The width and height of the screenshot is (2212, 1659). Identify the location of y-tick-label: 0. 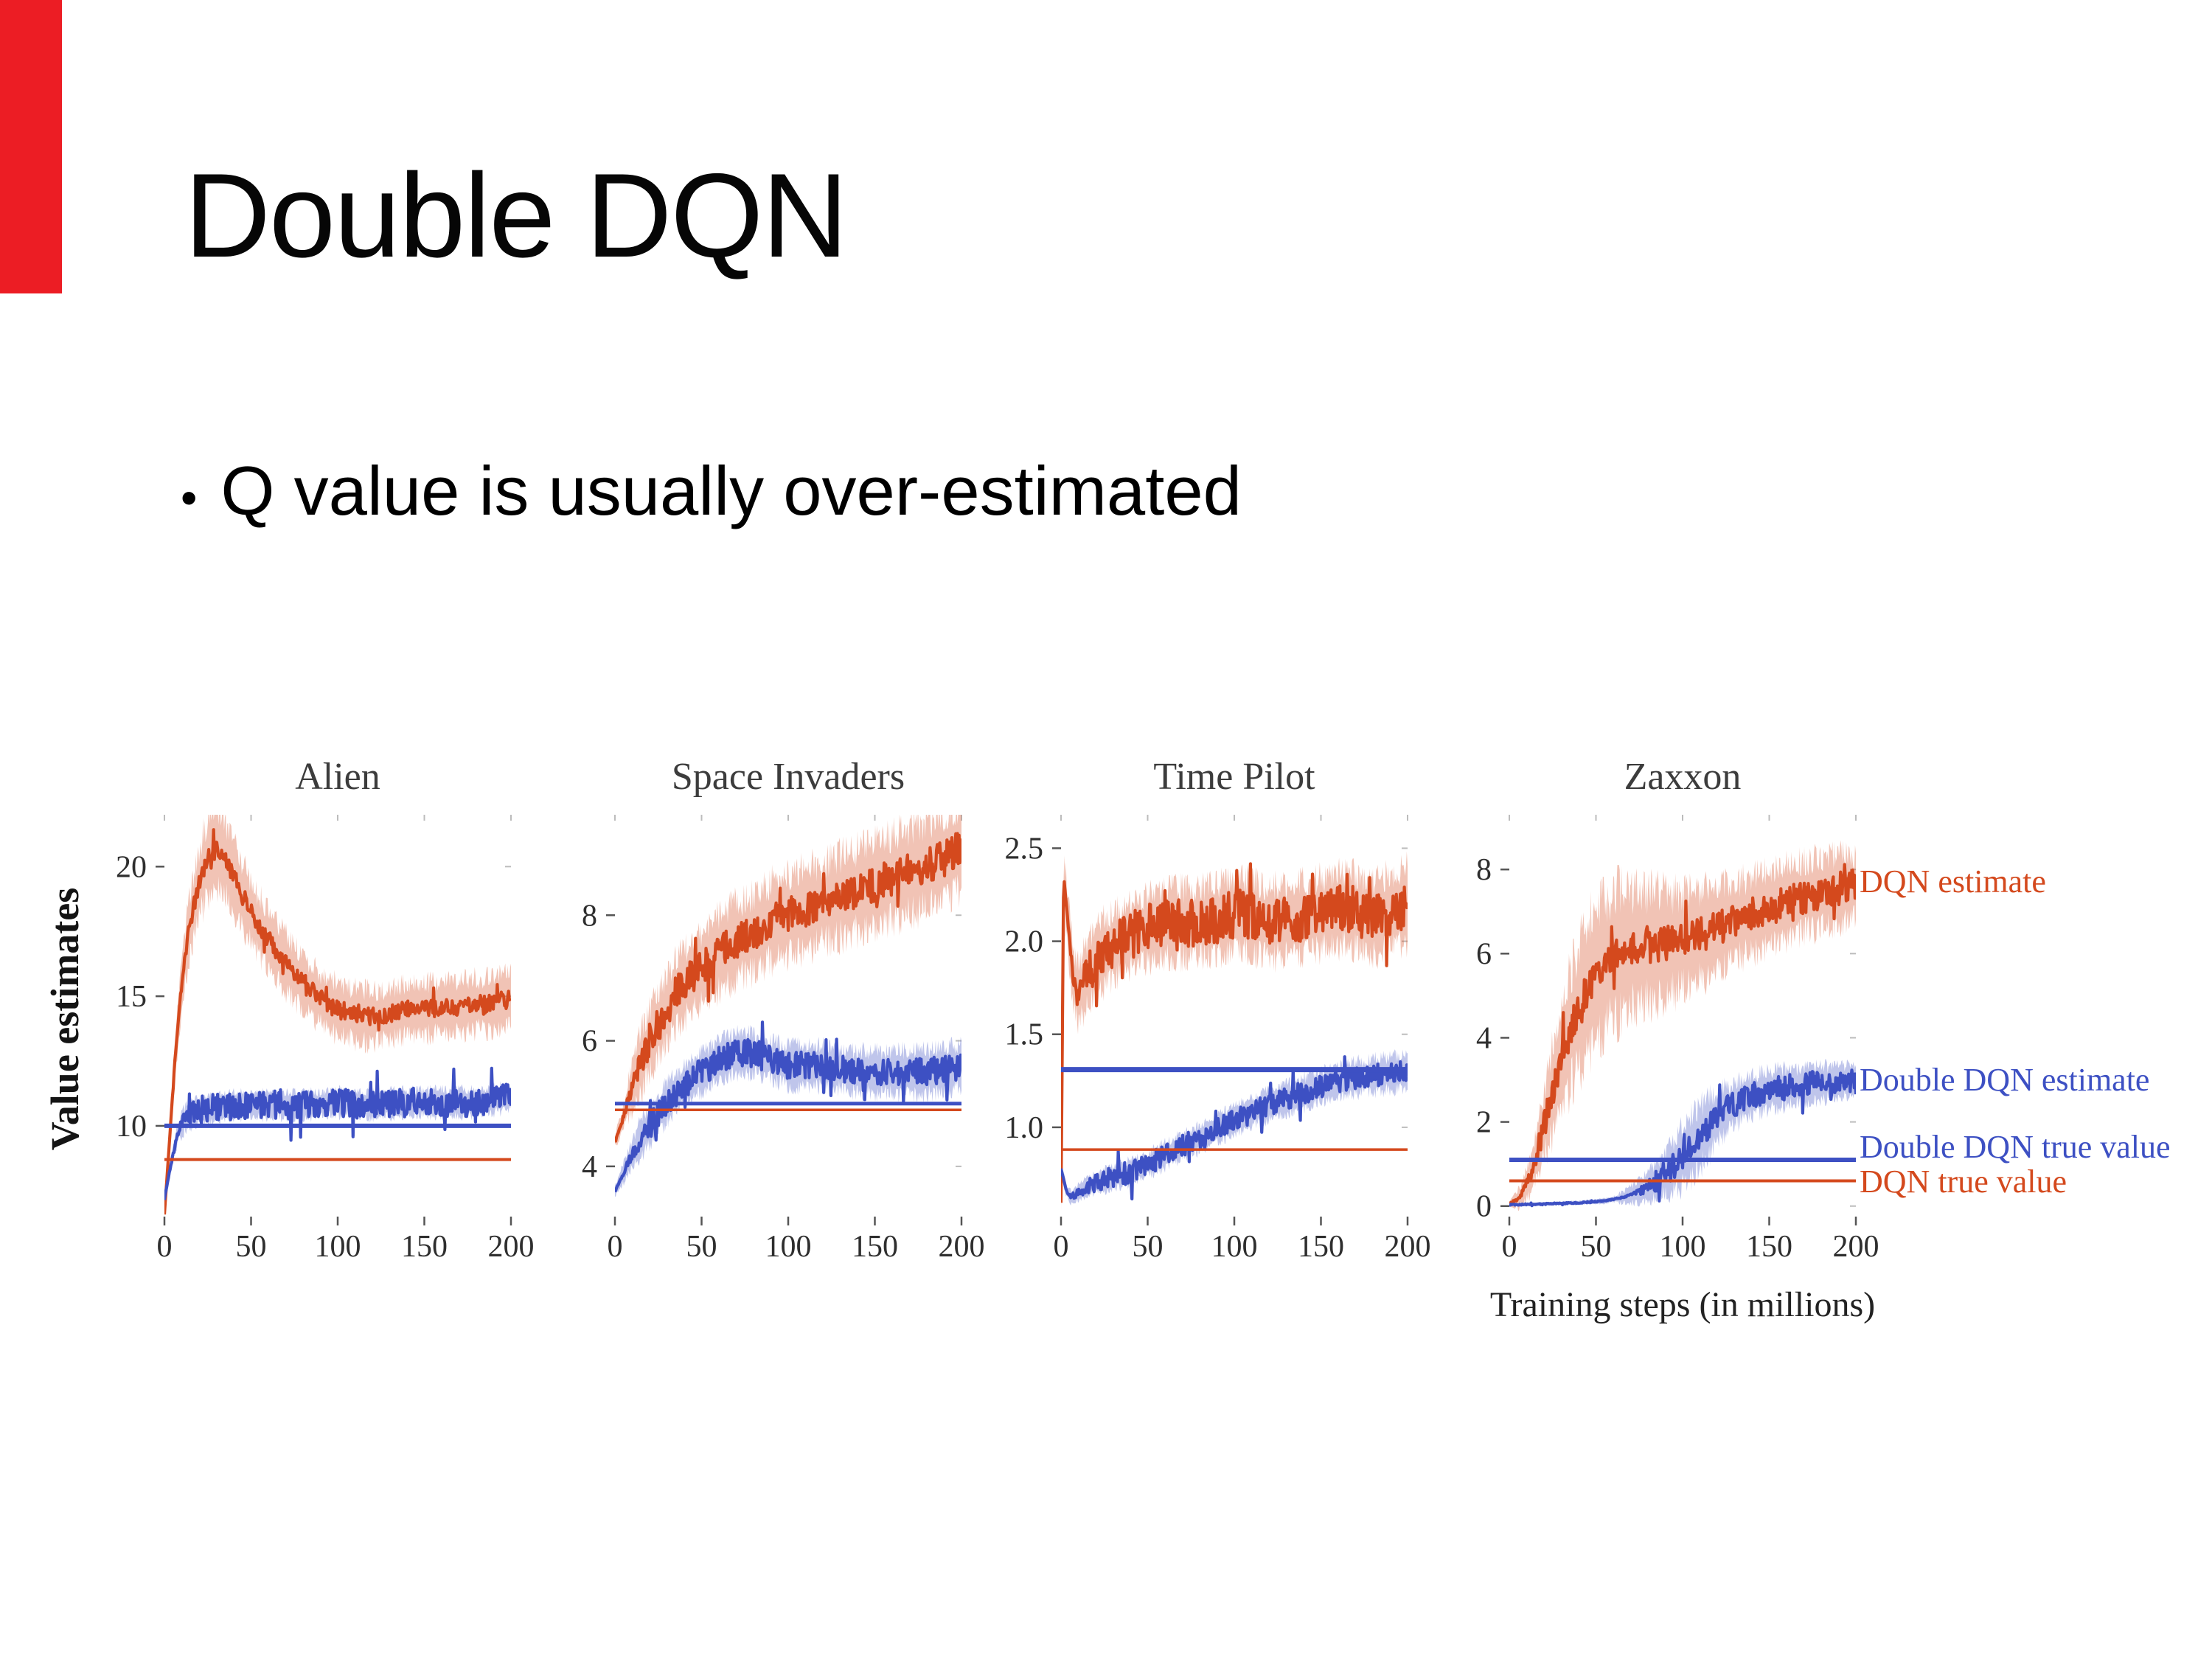
(1484, 1207).